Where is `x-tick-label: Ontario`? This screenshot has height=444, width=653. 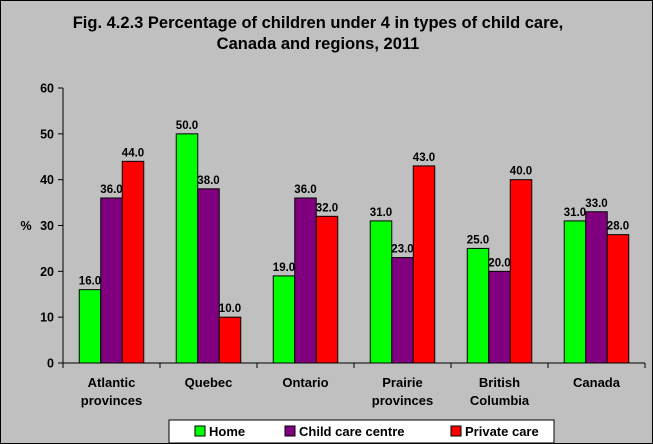 x-tick-label: Ontario is located at coordinates (305, 382).